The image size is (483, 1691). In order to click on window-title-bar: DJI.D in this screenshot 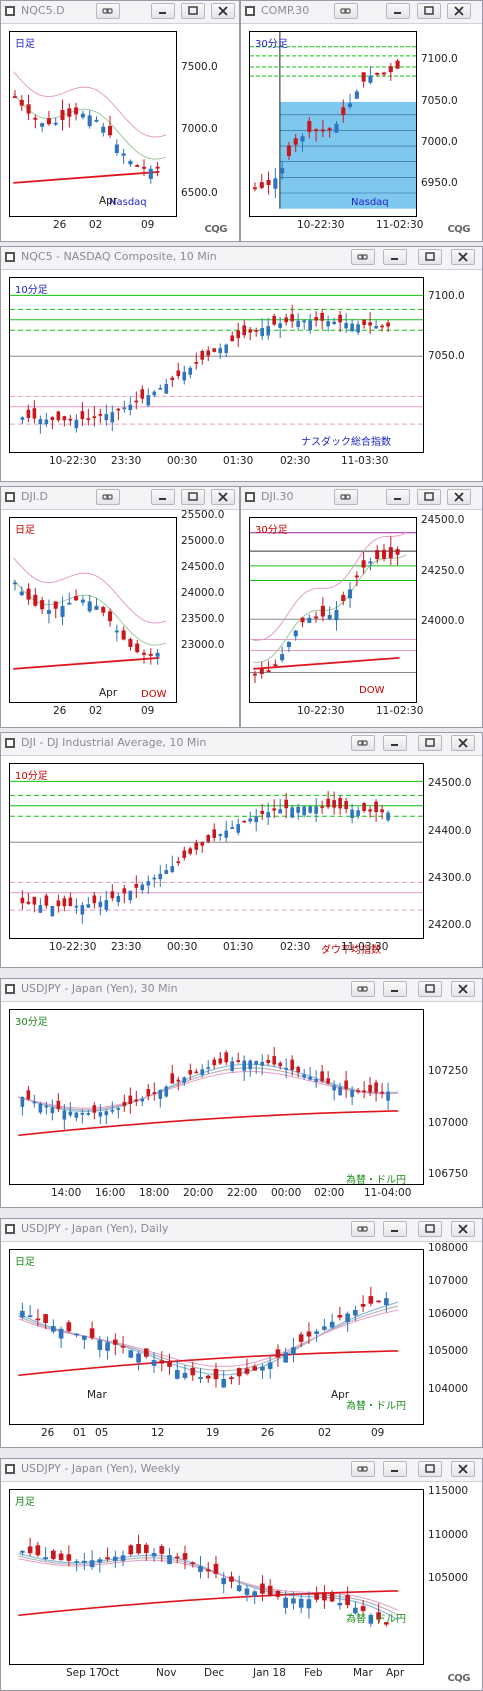, I will do `click(120, 498)`.